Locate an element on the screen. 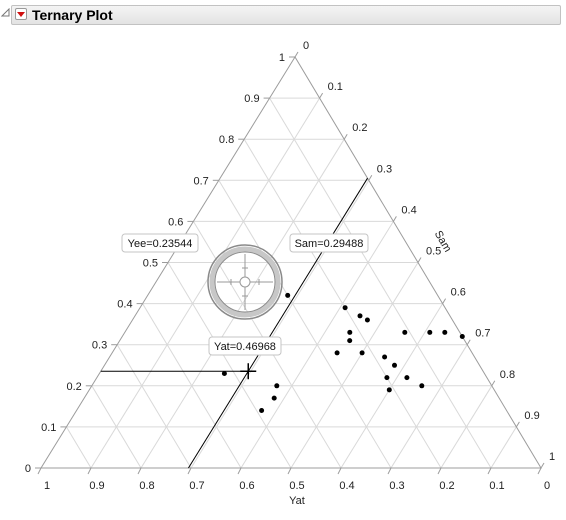  bottom-tick-label: 0.6 is located at coordinates (246, 486).